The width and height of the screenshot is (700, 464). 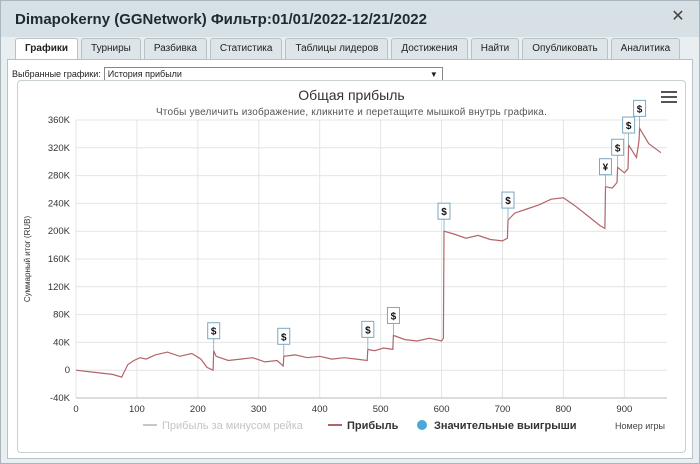 I want to click on chevron-down-icon: ▼, so click(x=433, y=74).